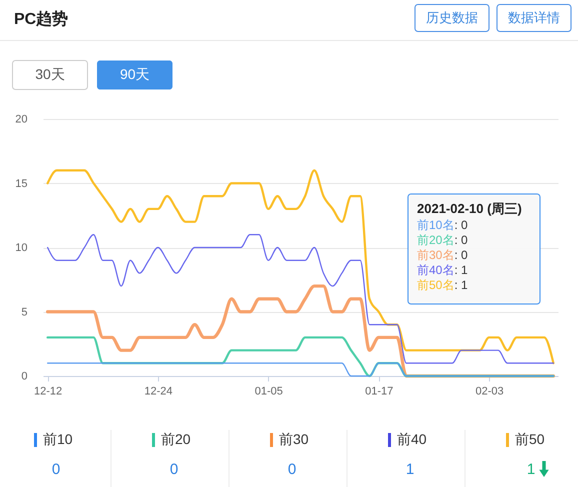 The height and width of the screenshot is (487, 578). Describe the element at coordinates (41, 19) in the screenshot. I see `chart-title: PC趋势` at that location.